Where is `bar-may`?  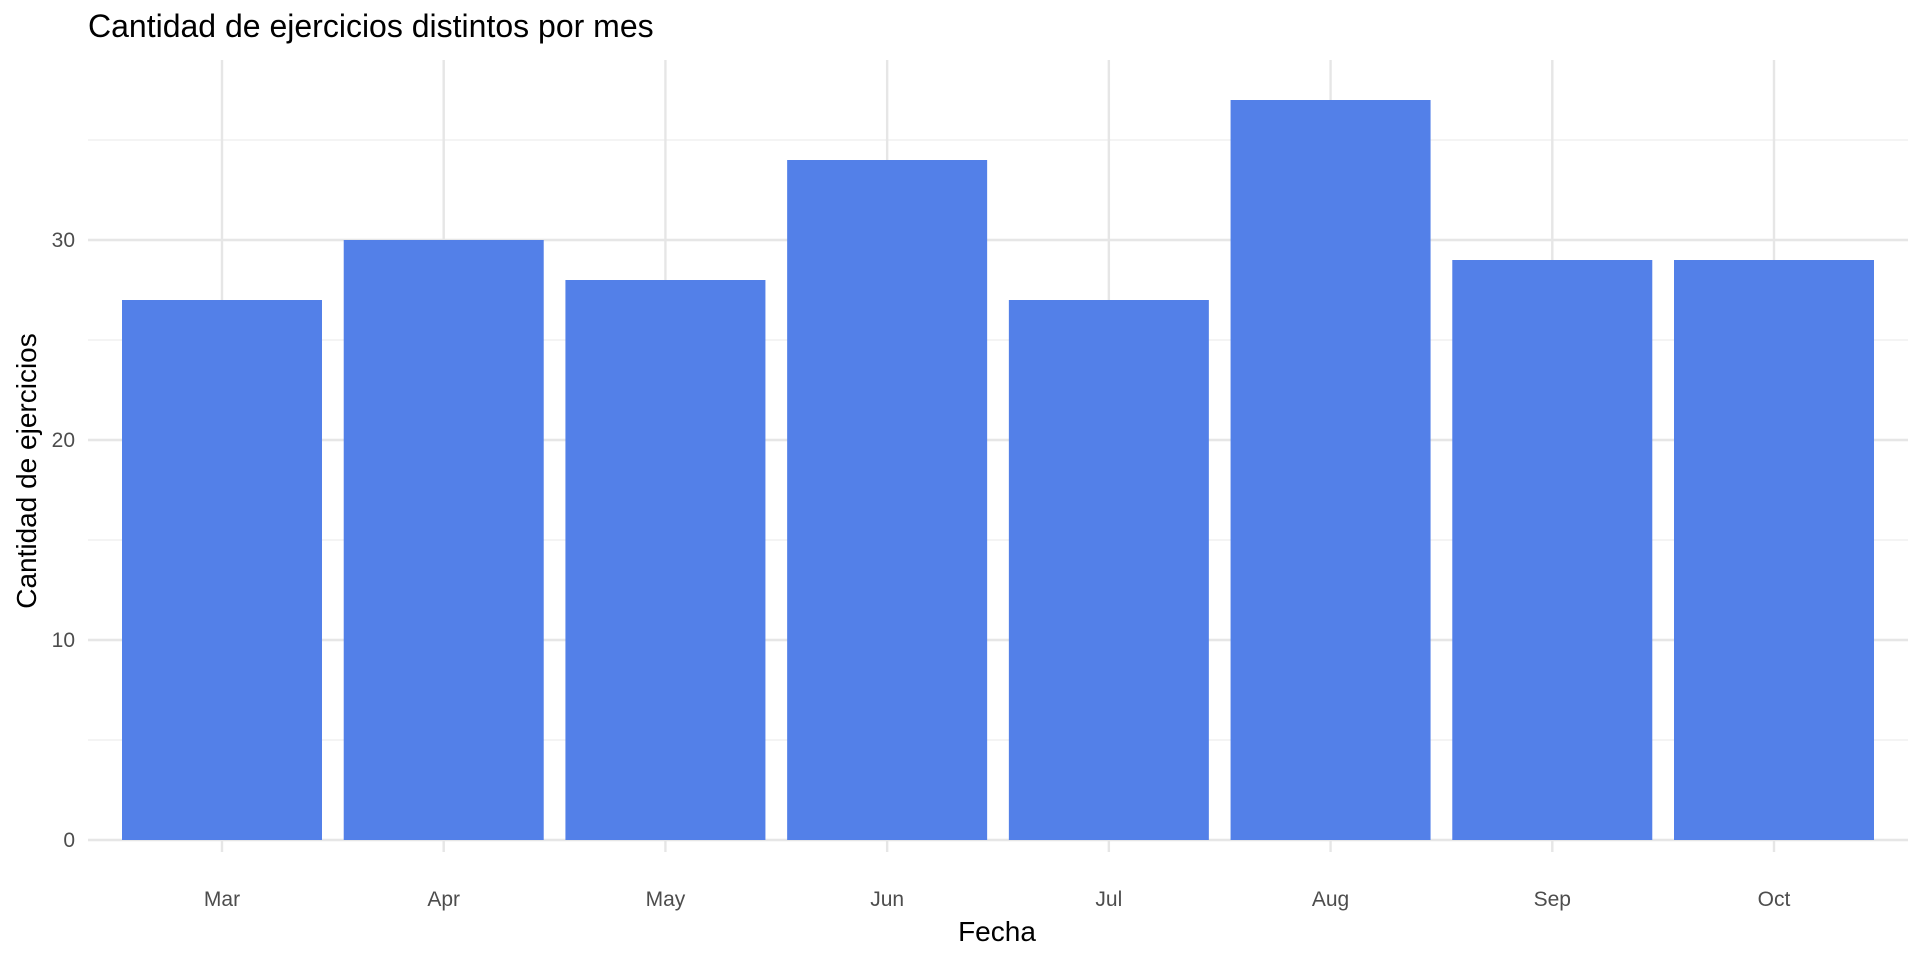 bar-may is located at coordinates (665, 560).